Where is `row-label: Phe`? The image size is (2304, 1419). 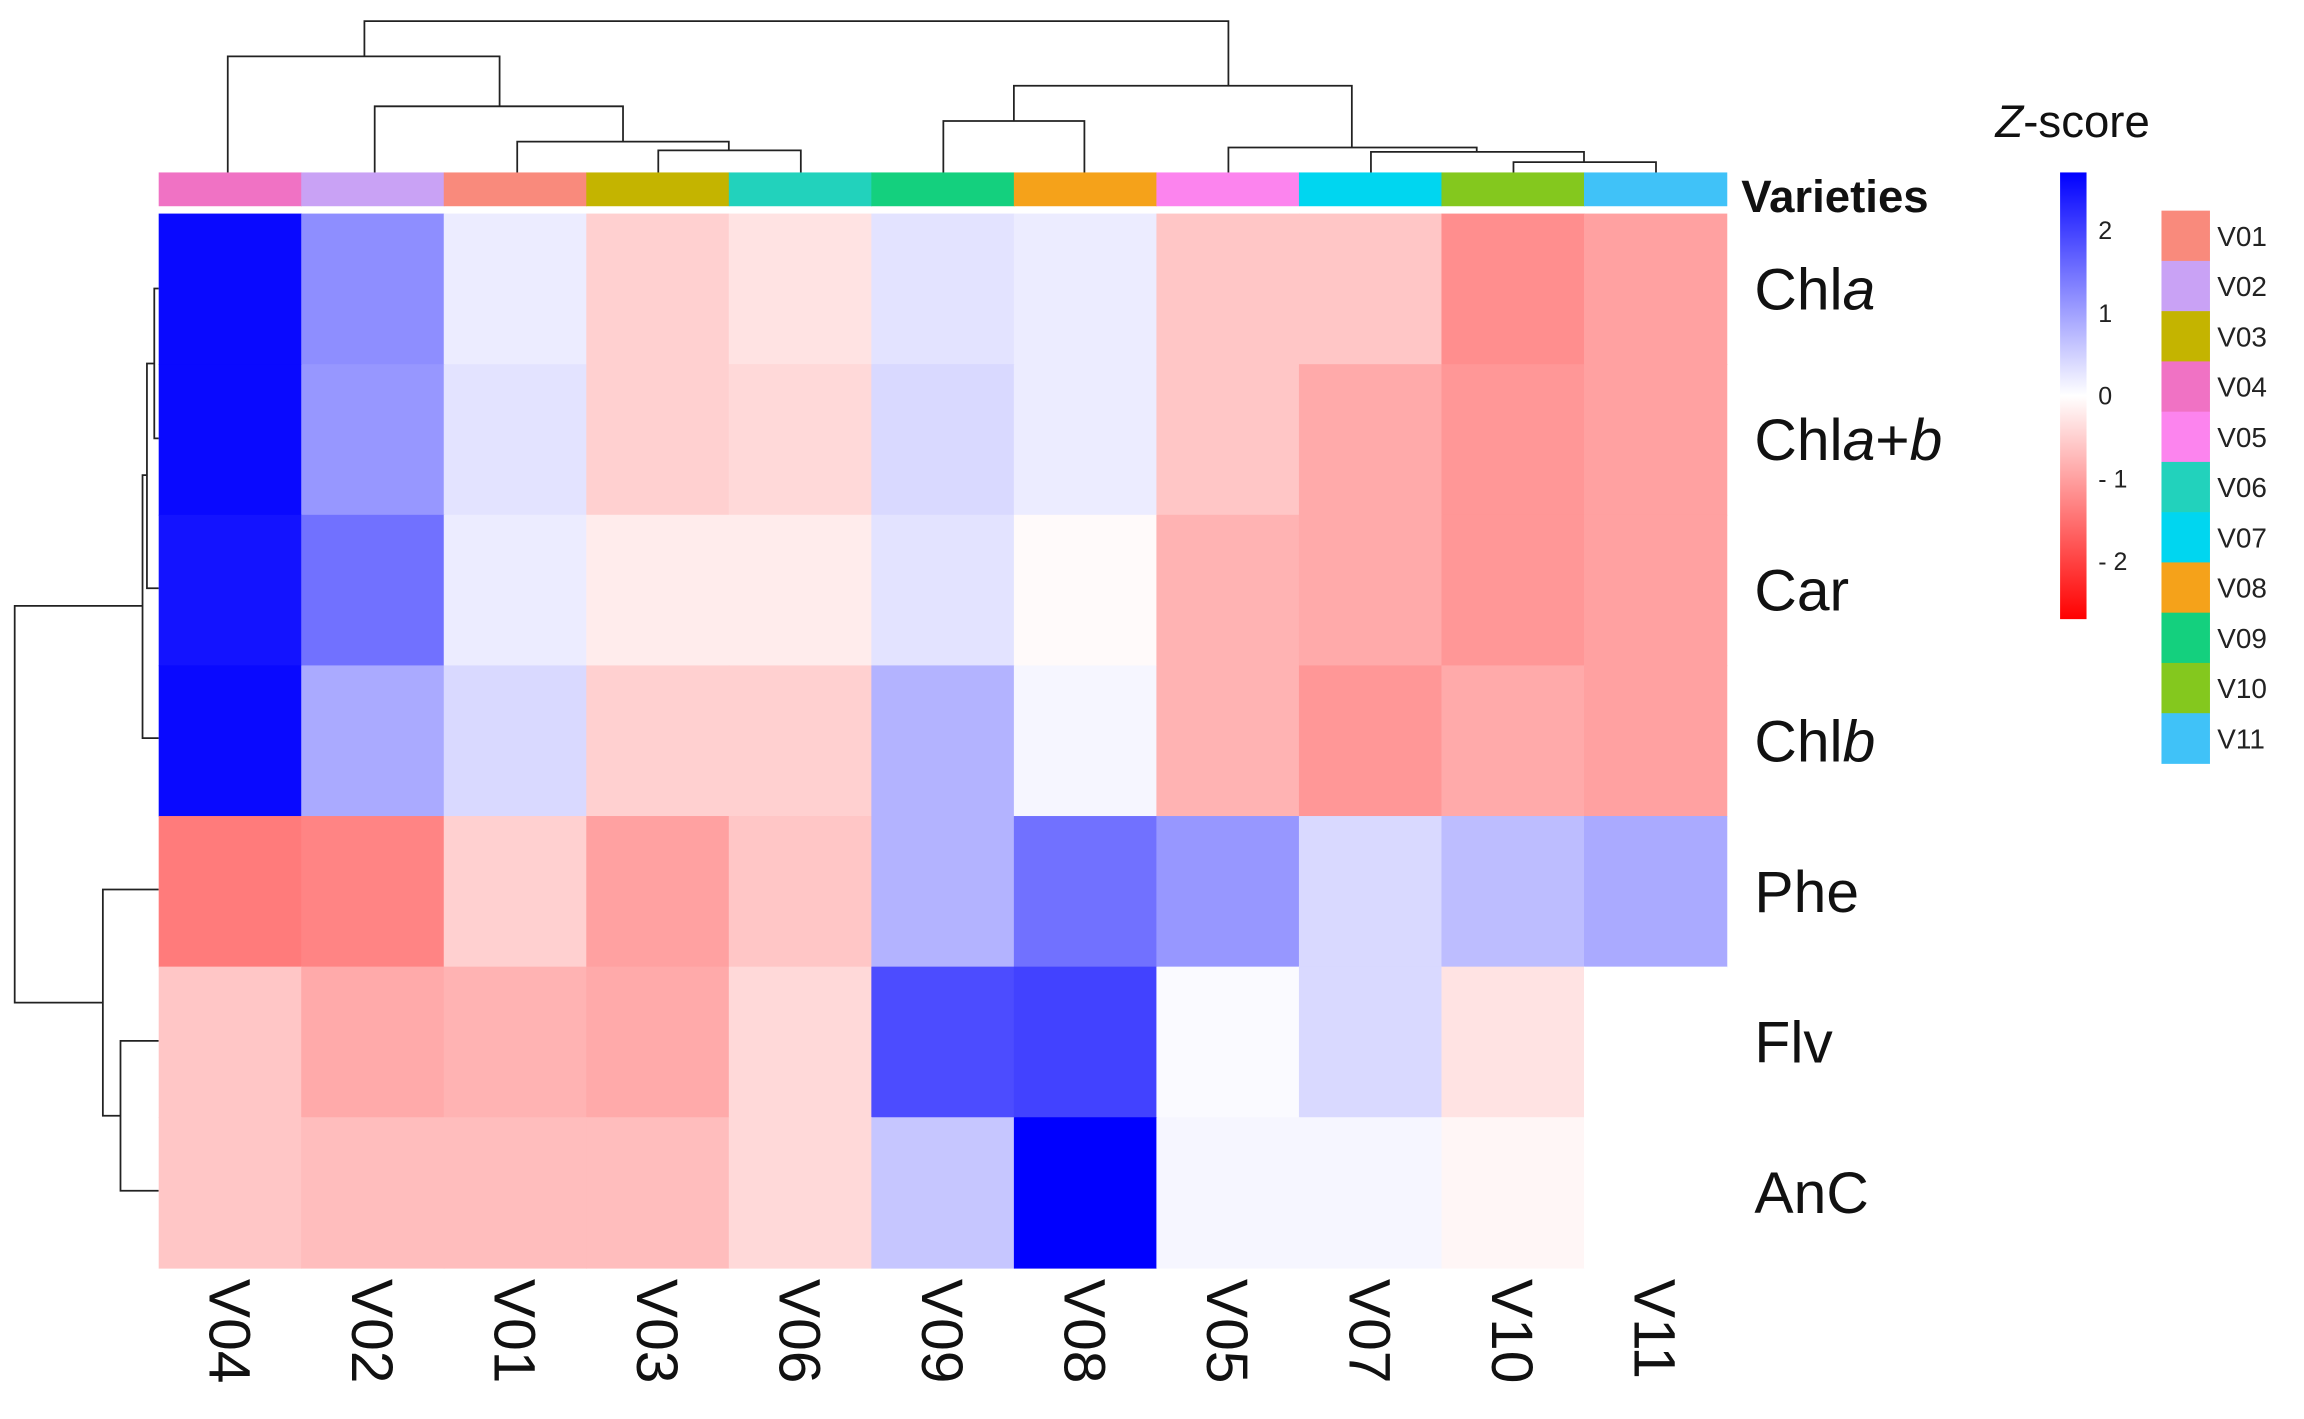 row-label: Phe is located at coordinates (1806, 892).